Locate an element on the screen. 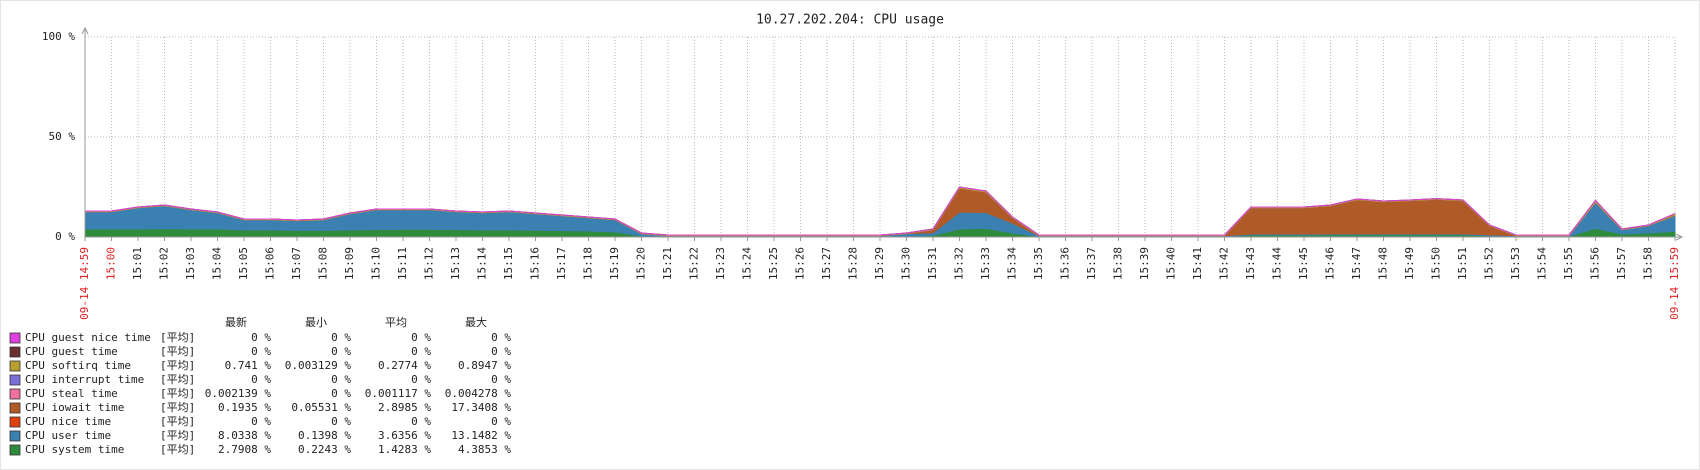 Image resolution: width=1700 pixels, height=470 pixels. x-tick-label: 15:58 is located at coordinates (1648, 263).